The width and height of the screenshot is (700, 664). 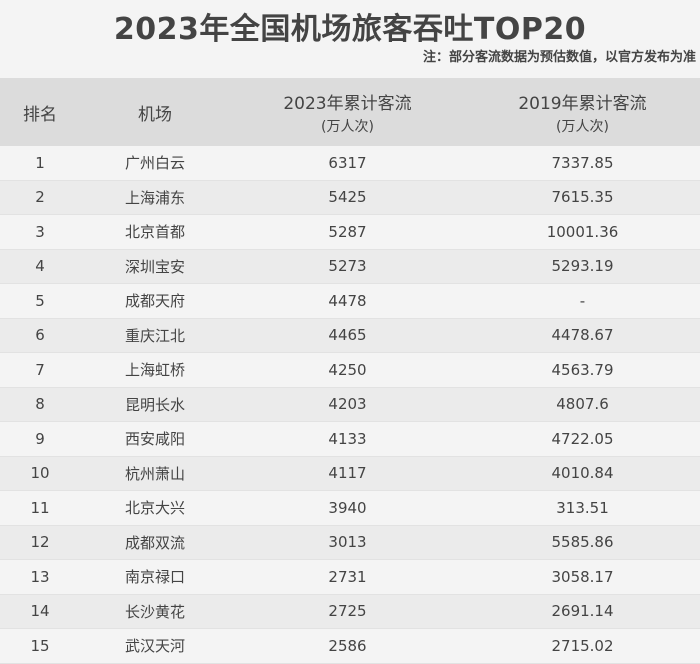 I want to click on value-2023-cell: 5425, so click(x=347, y=197).